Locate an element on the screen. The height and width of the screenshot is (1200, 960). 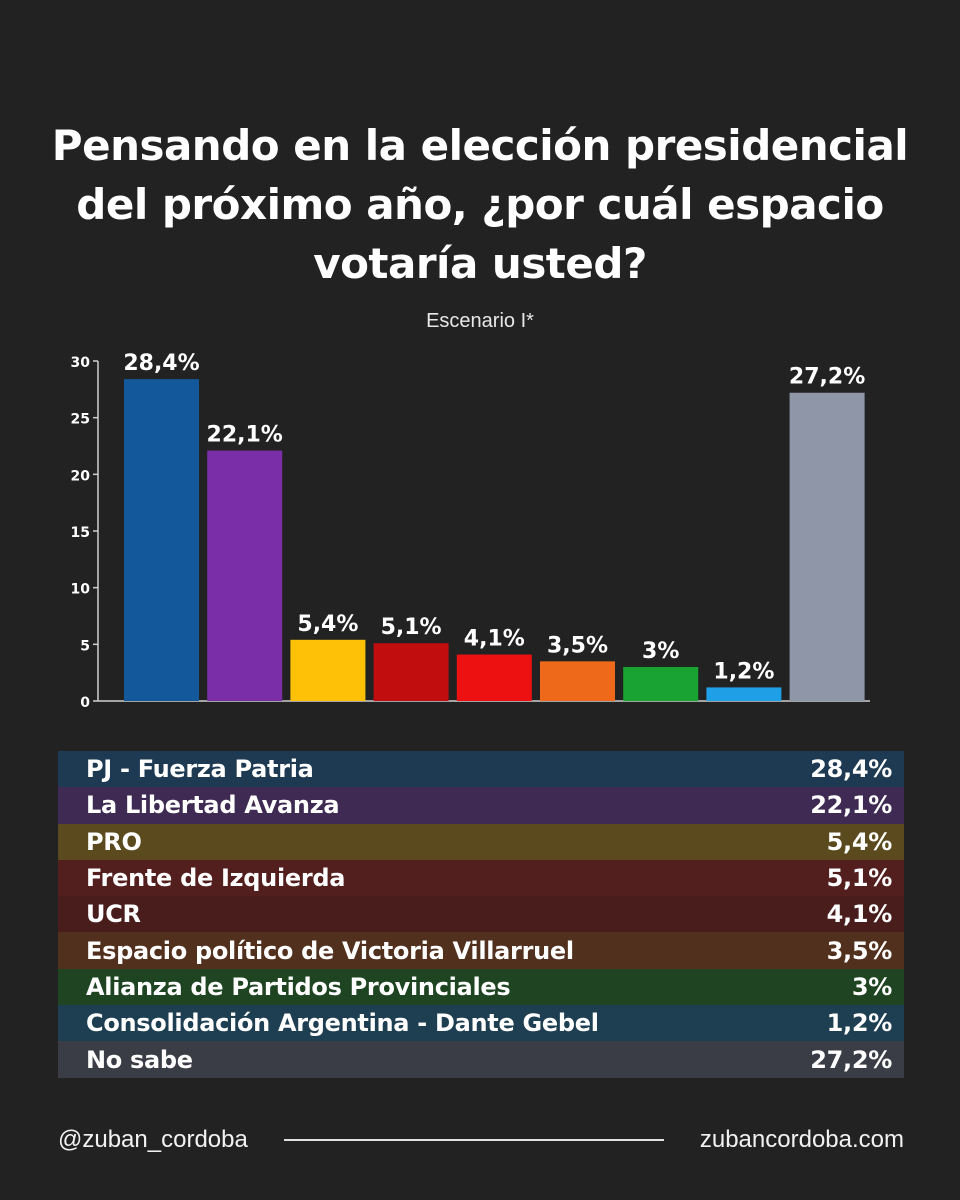
chart-subtitle: Escenario I* is located at coordinates (480, 321).